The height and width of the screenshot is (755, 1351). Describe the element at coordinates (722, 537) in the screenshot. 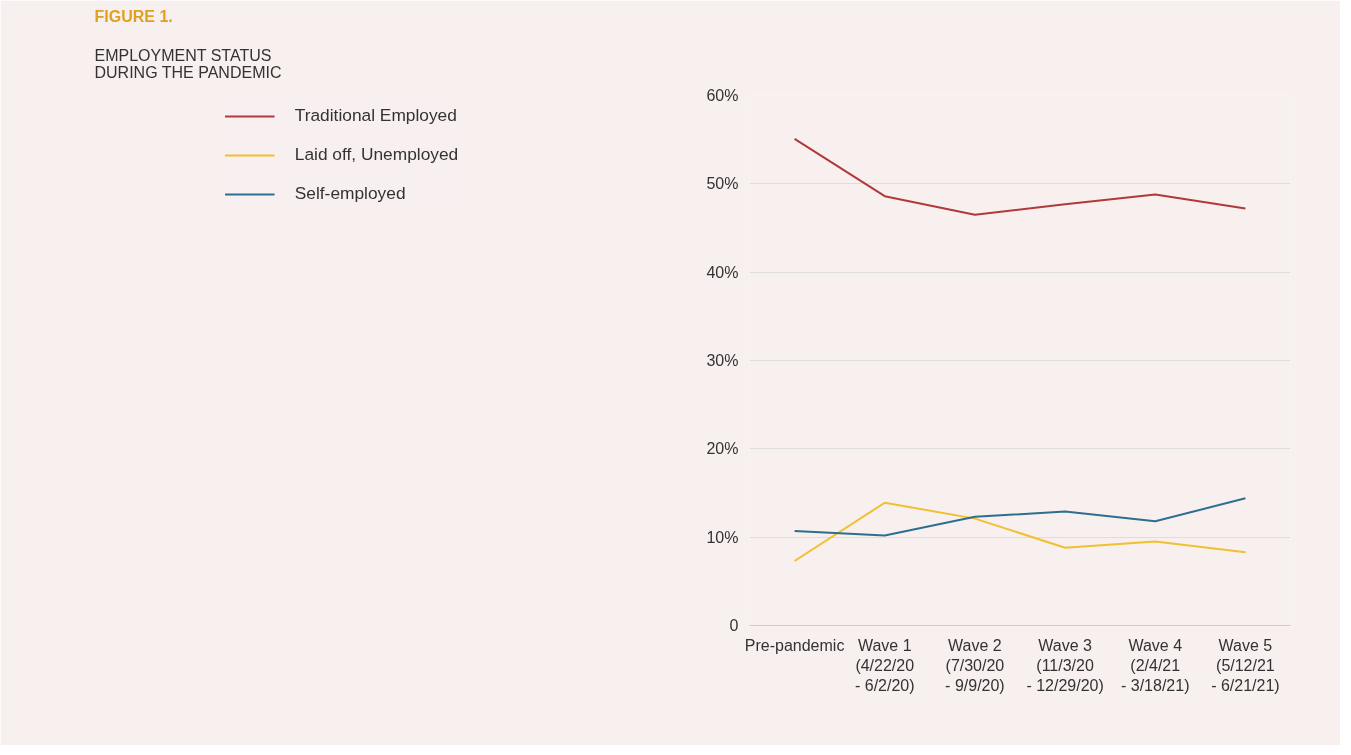

I see `y-tick-label: 10%` at that location.